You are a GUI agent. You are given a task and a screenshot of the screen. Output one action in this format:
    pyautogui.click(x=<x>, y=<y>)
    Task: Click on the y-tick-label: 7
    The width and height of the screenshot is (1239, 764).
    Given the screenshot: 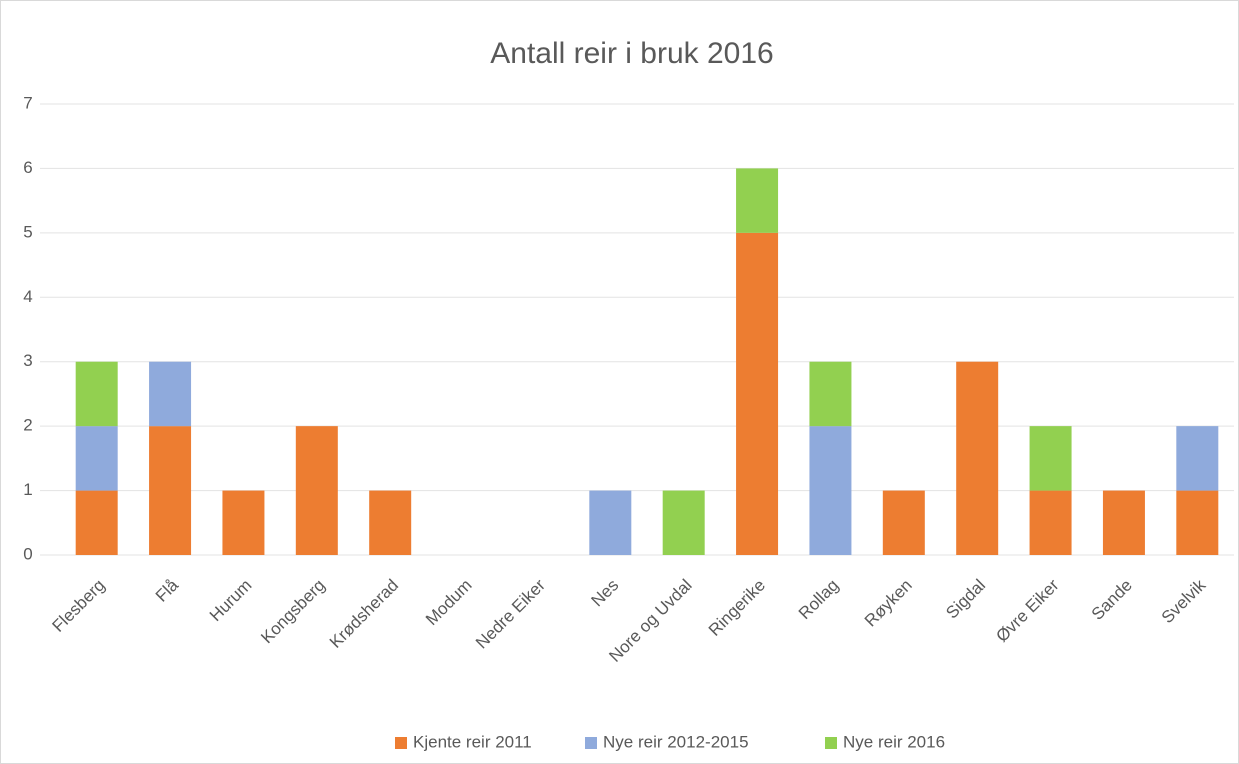 What is the action you would take?
    pyautogui.click(x=27, y=102)
    